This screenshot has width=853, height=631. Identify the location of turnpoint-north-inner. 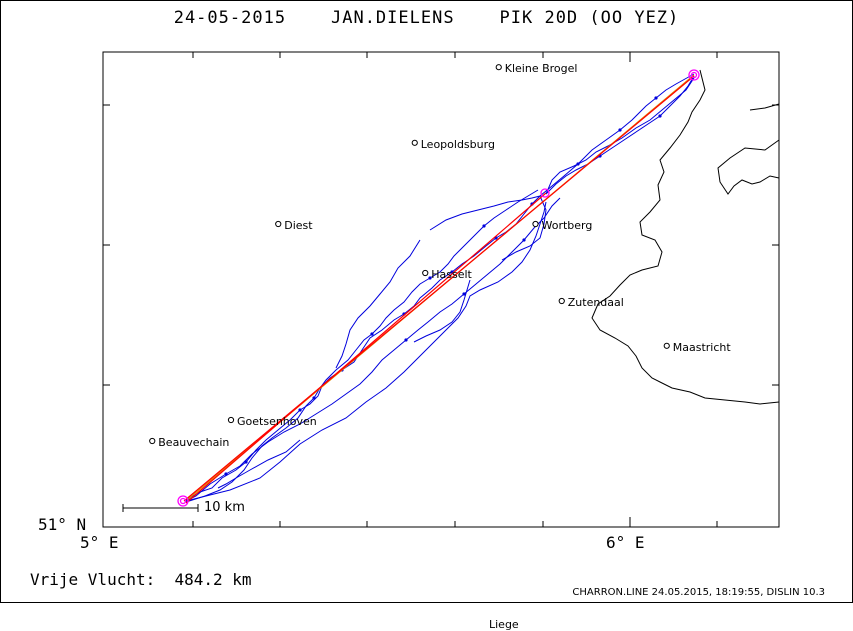
(694, 75).